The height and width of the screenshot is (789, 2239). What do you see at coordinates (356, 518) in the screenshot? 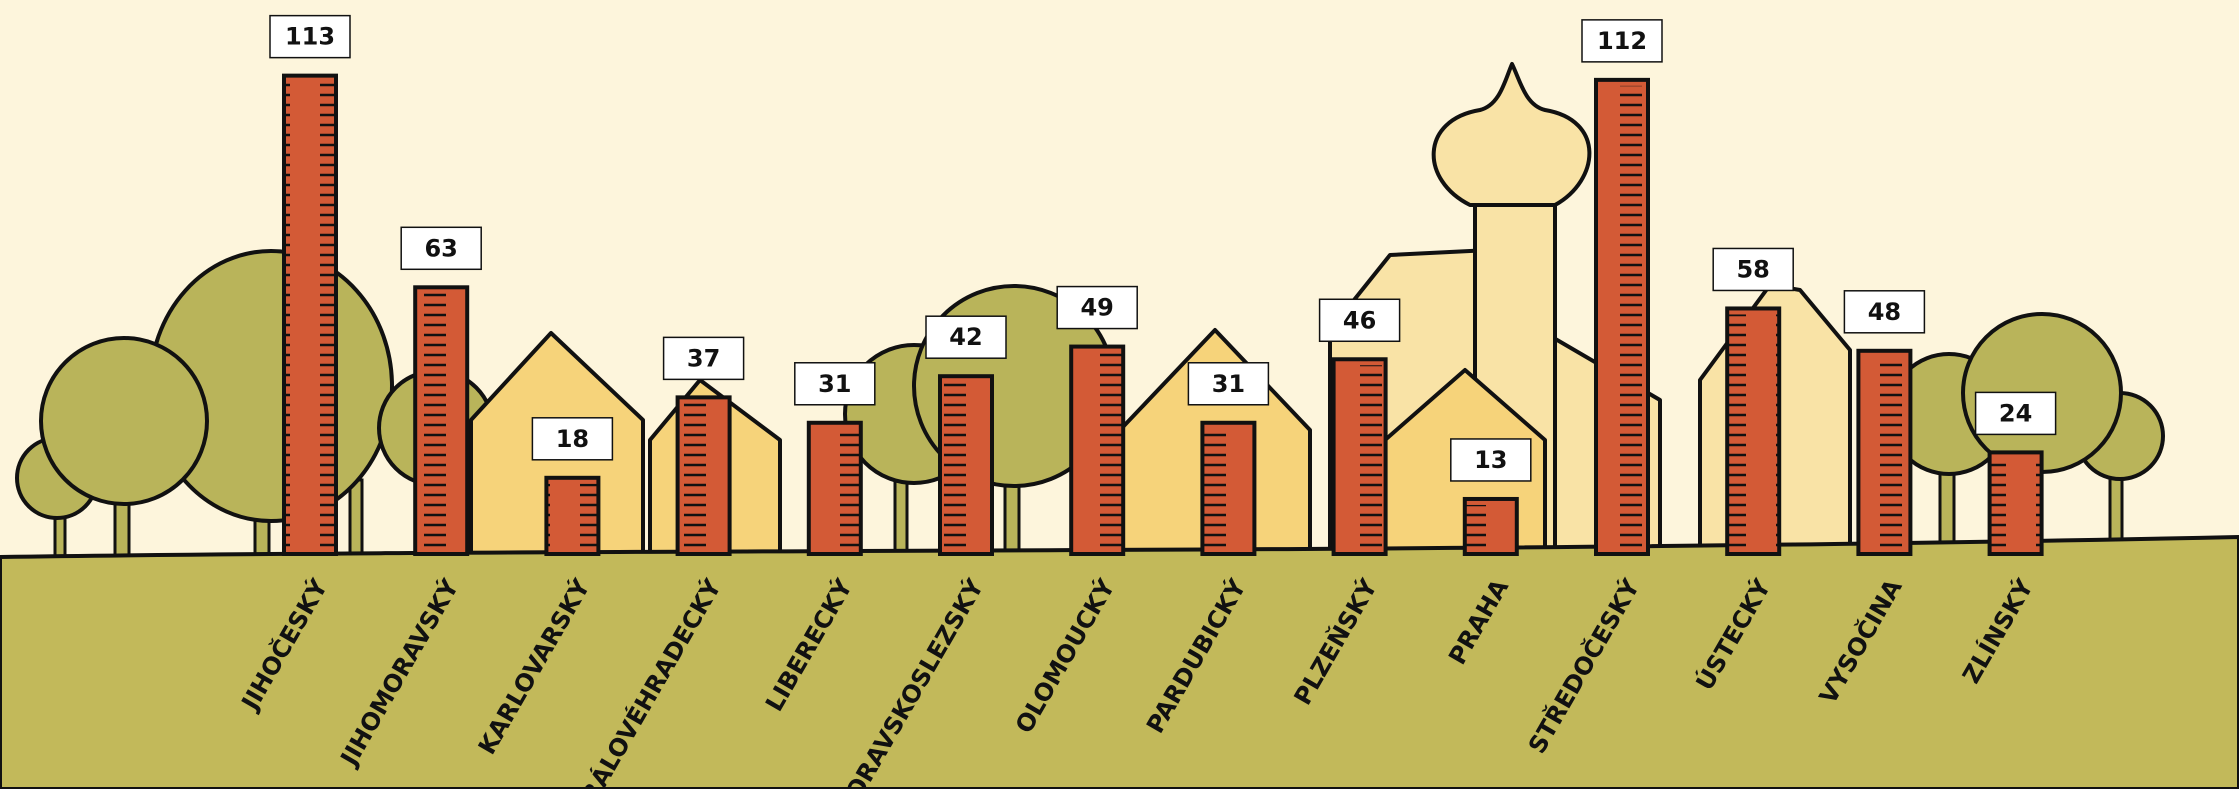
I see `trunk` at bounding box center [356, 518].